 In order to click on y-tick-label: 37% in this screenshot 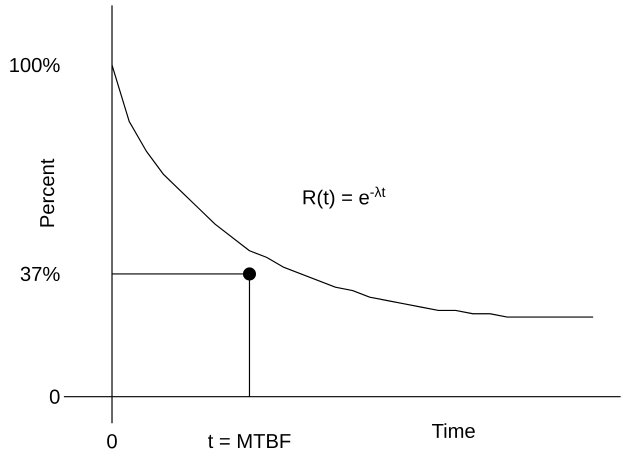, I will do `click(40, 274)`.